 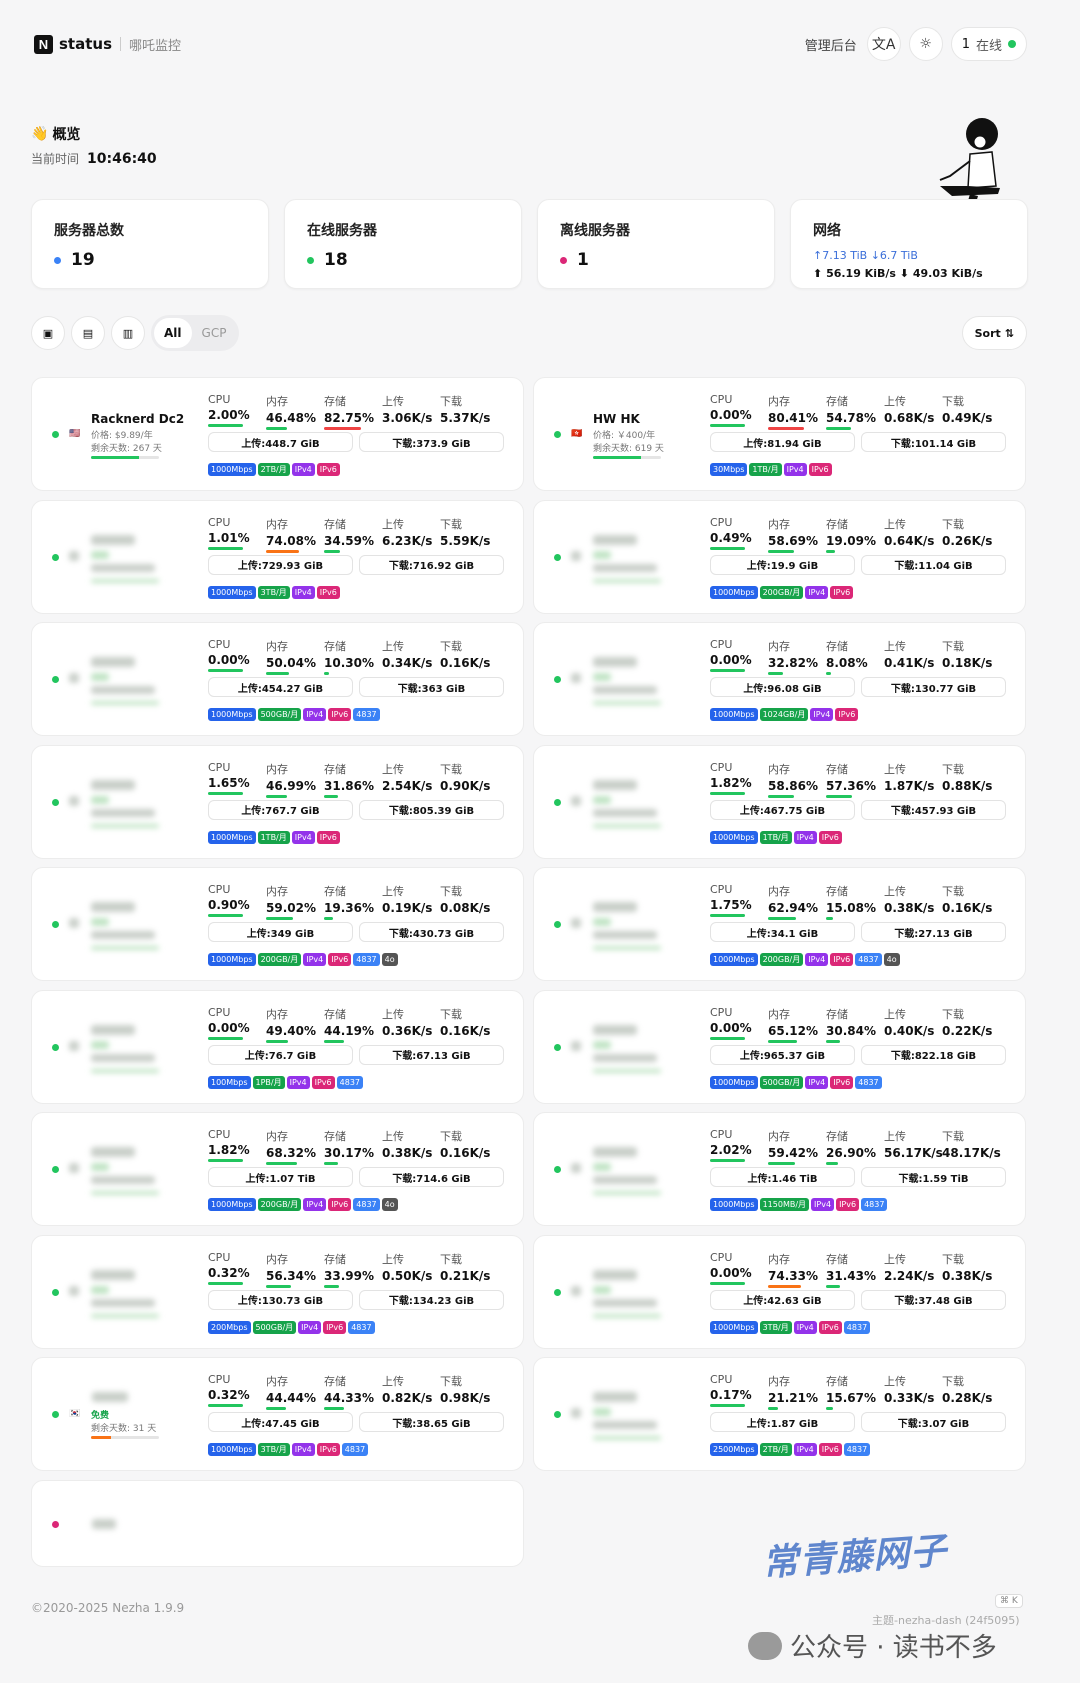 I want to click on online-users-badge: 1 在线, so click(x=988, y=44).